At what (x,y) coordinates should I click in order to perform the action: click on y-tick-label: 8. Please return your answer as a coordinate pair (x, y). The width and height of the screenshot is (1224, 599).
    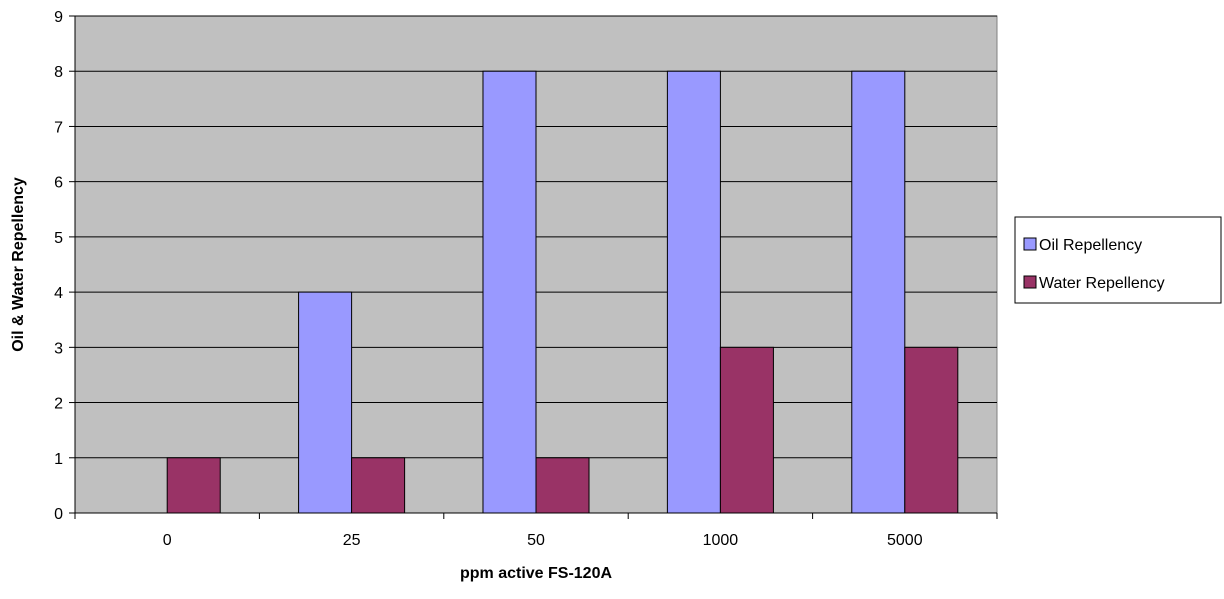
    Looking at the image, I should click on (58, 72).